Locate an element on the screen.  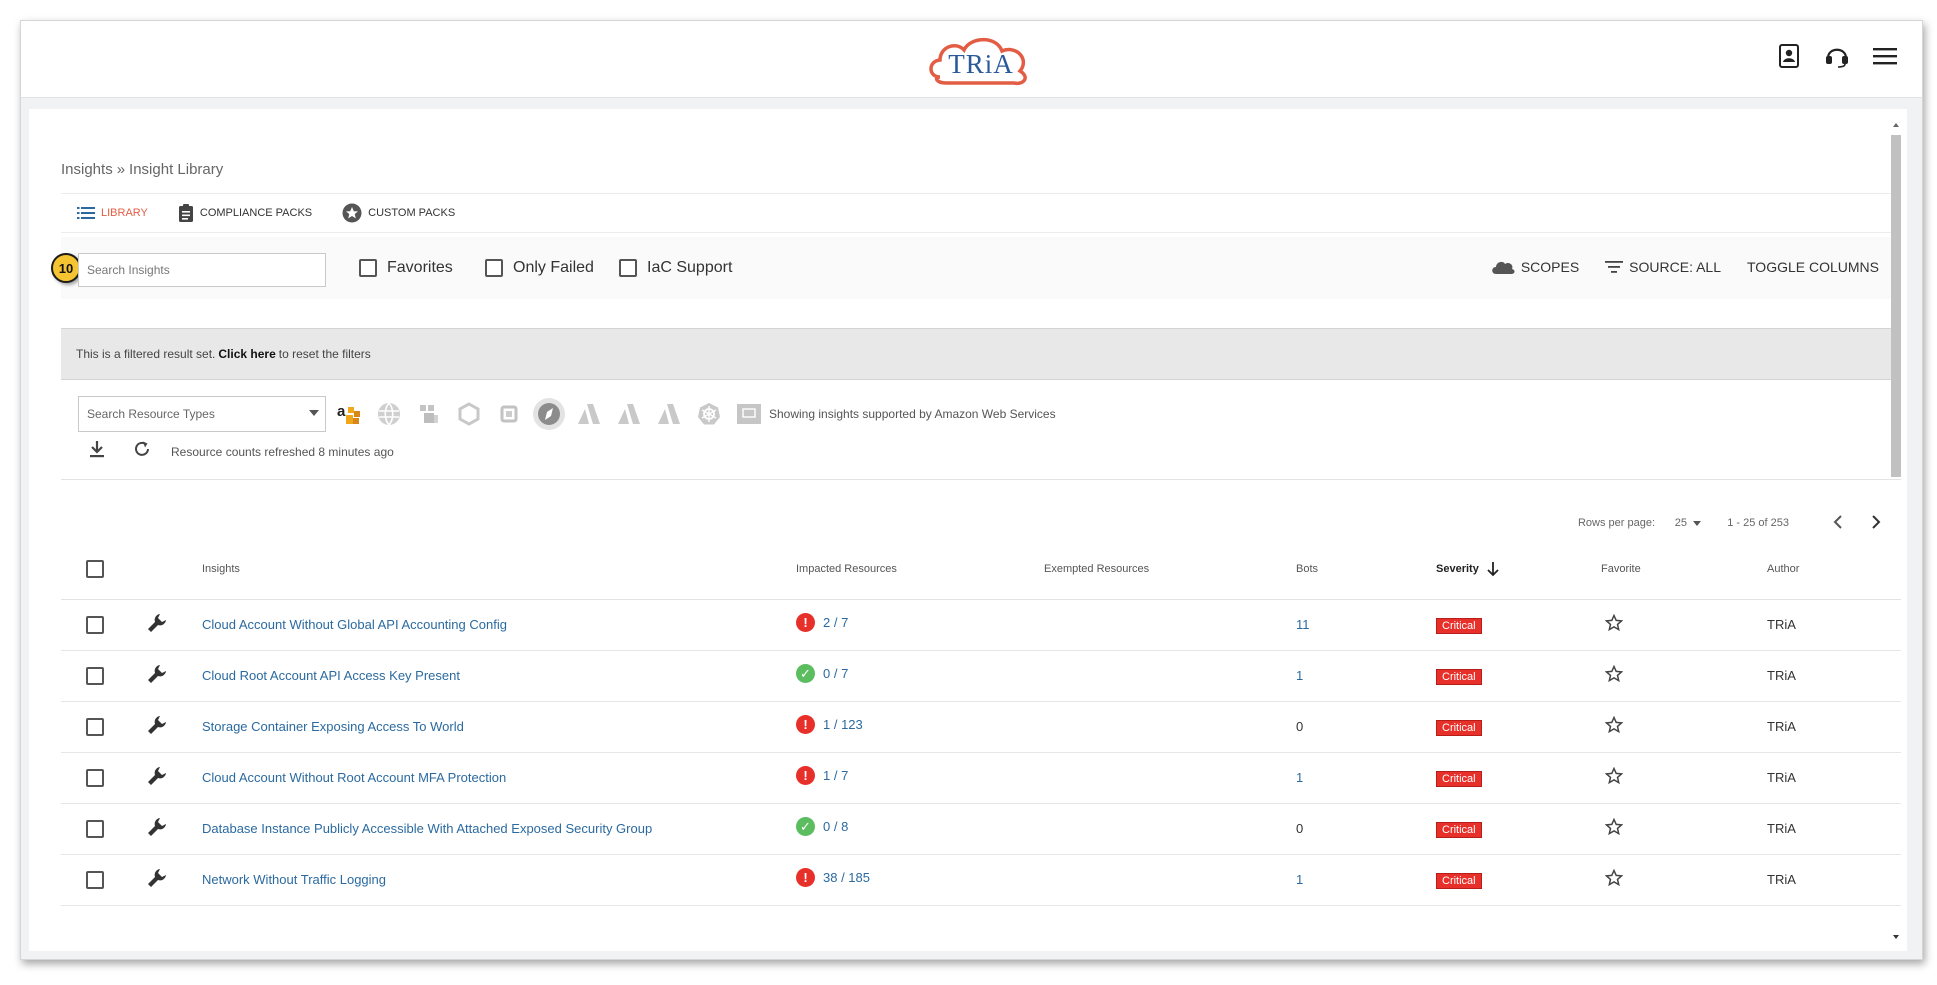
next-page-button is located at coordinates (1876, 522).